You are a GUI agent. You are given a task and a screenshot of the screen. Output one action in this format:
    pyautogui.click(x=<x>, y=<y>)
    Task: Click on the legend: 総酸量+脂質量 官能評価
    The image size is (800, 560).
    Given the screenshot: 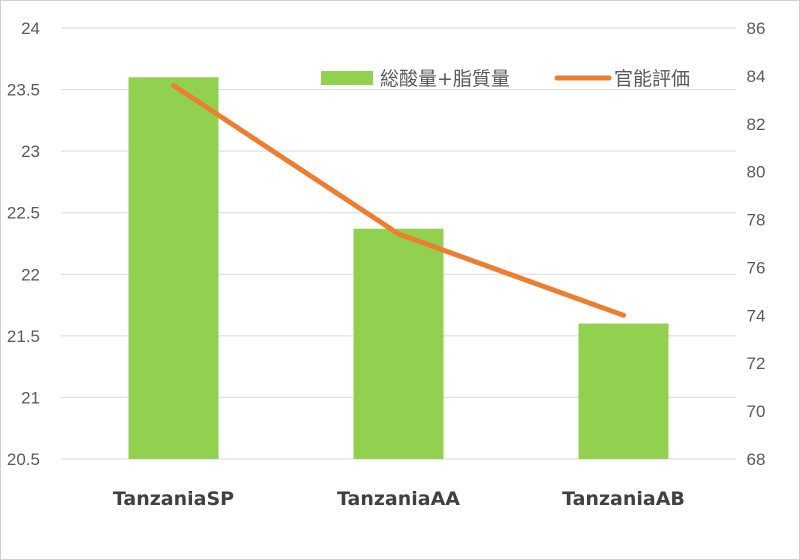 What is the action you would take?
    pyautogui.click(x=505, y=79)
    